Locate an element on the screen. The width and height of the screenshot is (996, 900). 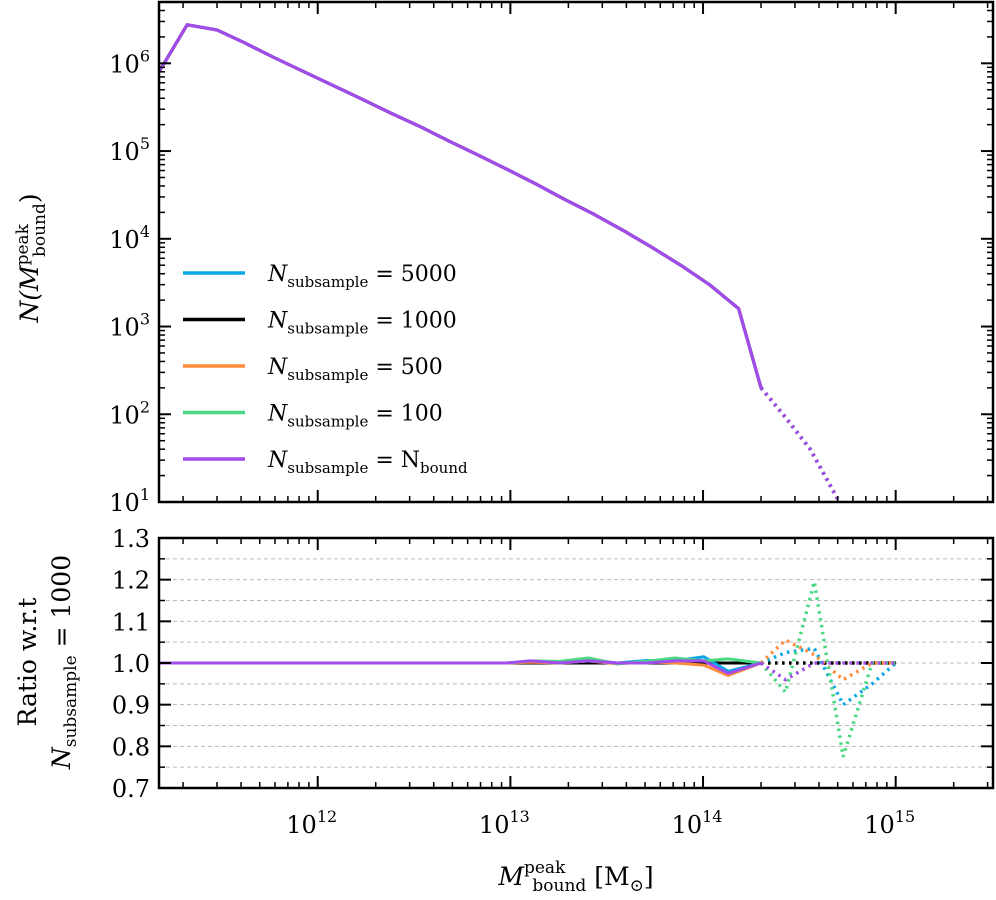
legend-label: Nsubsample = 1000 is located at coordinates (362, 323).